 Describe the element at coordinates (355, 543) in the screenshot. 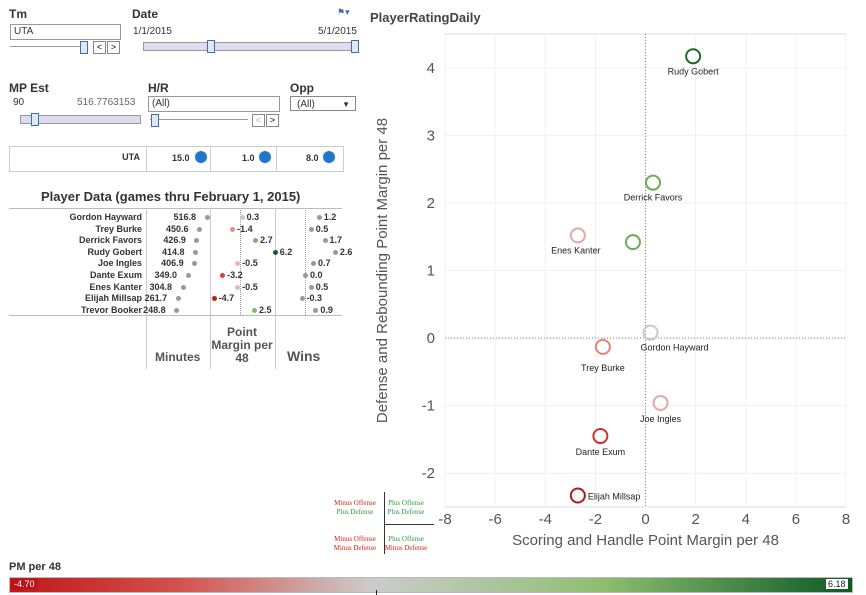

I see `quadrant-bottom-left: Minus Offense Minus Defense` at that location.